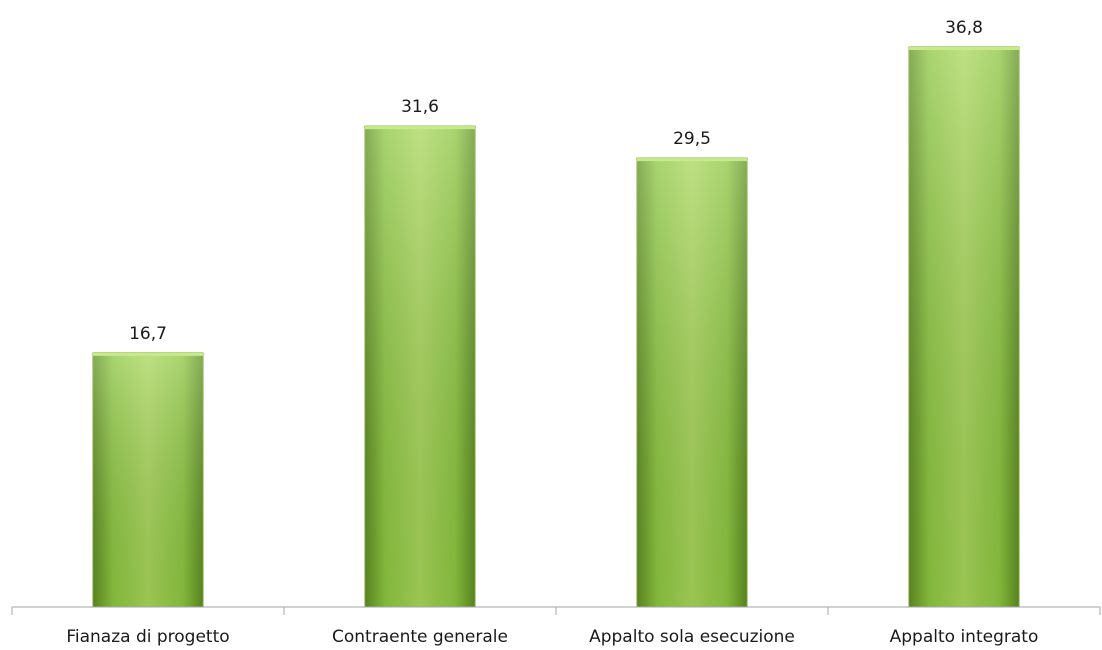  Describe the element at coordinates (692, 139) in the screenshot. I see `data-label-3: 29,5` at that location.